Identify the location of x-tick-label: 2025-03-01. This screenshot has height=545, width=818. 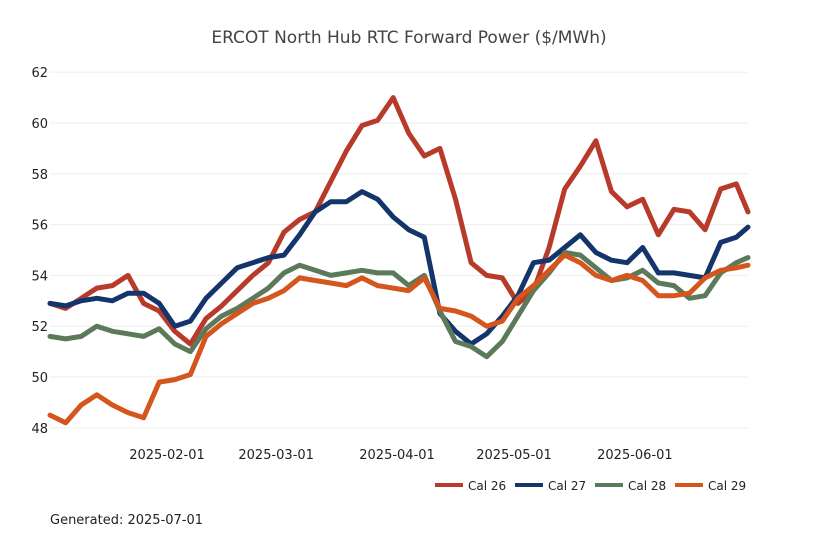
(276, 455).